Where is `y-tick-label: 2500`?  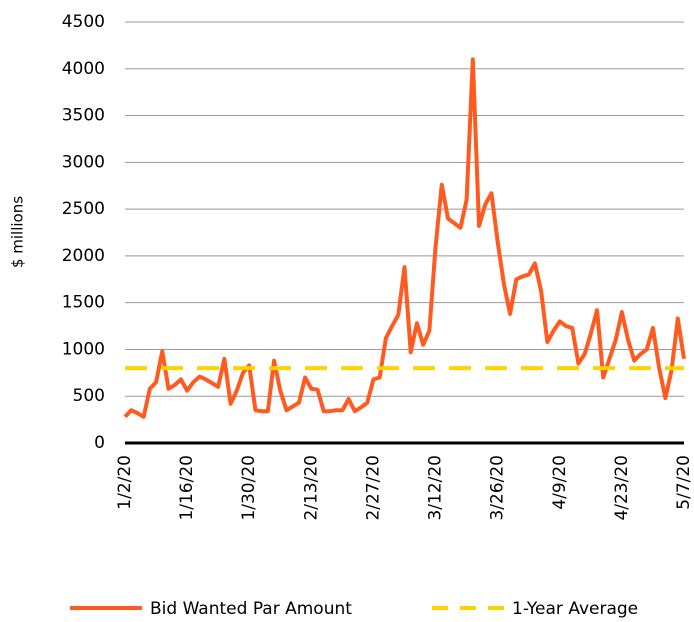 y-tick-label: 2500 is located at coordinates (83, 209).